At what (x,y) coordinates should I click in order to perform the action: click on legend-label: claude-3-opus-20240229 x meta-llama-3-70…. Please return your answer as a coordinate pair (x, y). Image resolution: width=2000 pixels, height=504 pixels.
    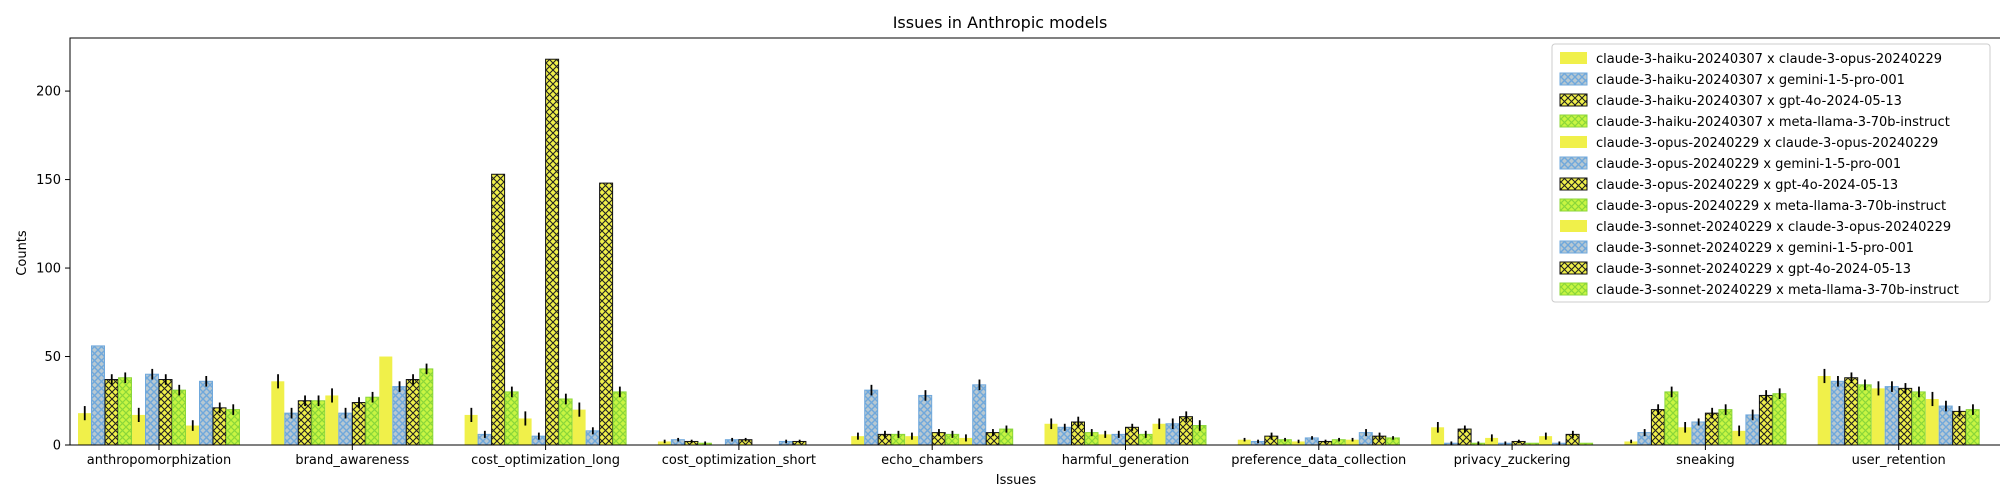
    Looking at the image, I should click on (1771, 206).